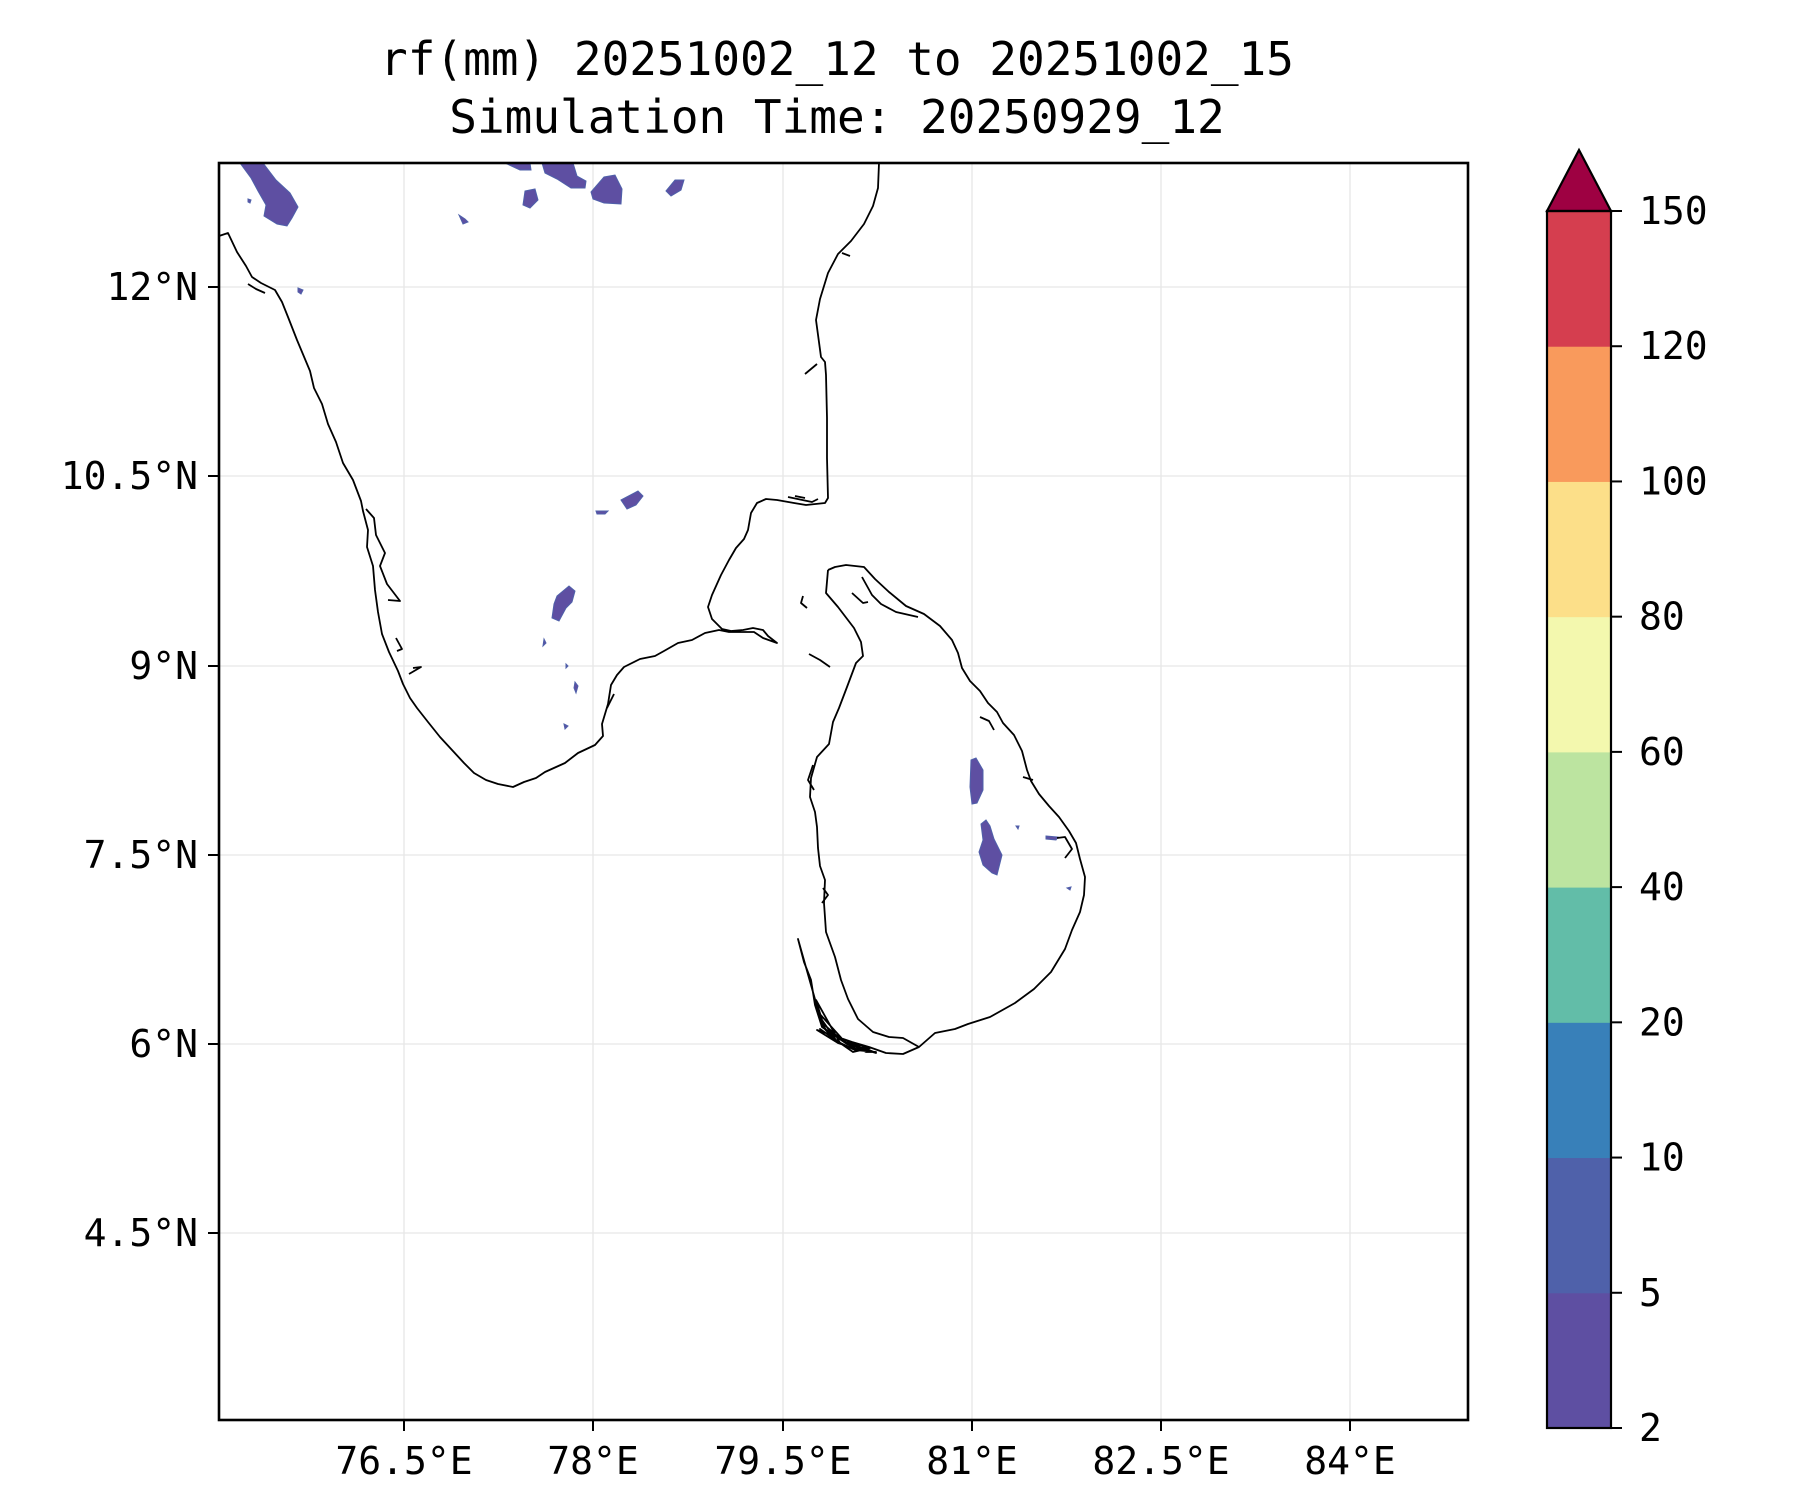  I want to click on x-tick: 76.5°E, so click(404, 1451).